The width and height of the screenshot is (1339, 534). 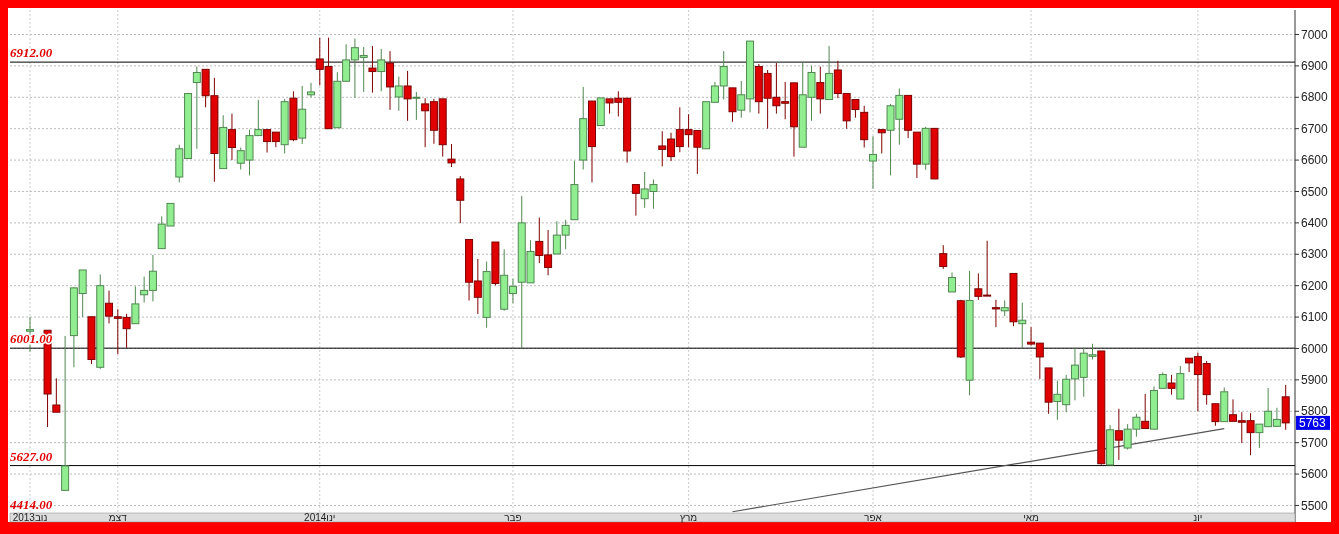 I want to click on y-tick-label: 6200, so click(x=1315, y=285).